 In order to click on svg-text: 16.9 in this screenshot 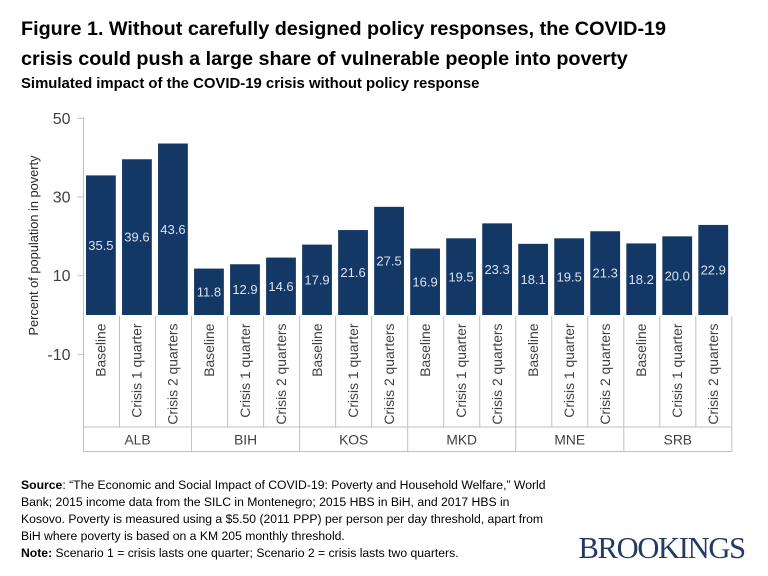, I will do `click(424, 281)`.